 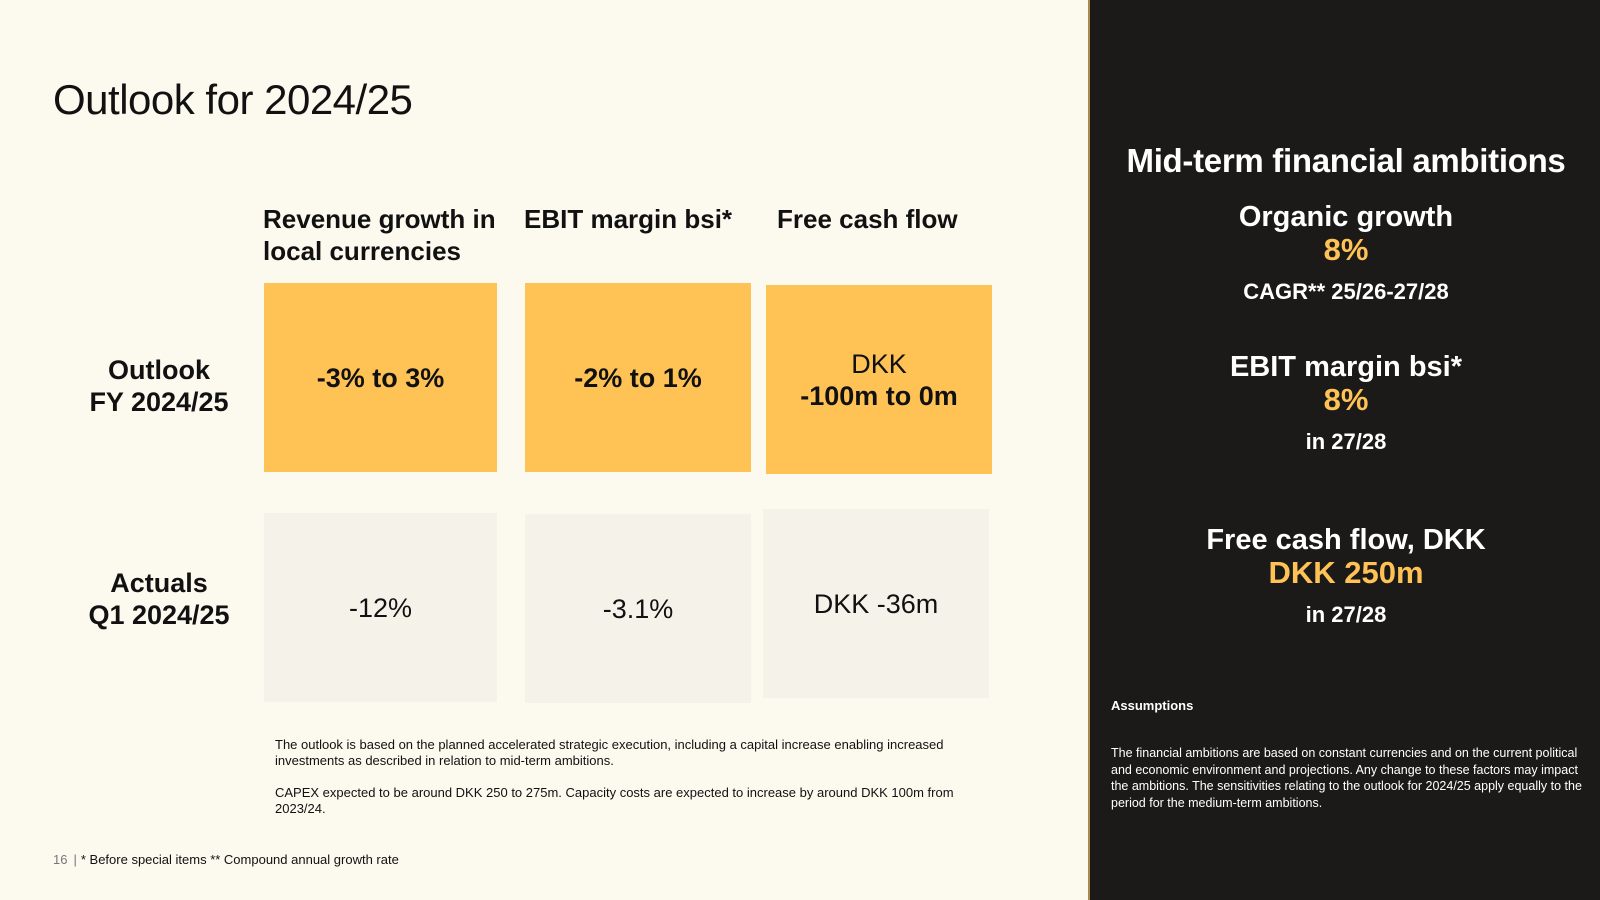 I want to click on ambition-ebit-margin: EBIT margin bsi* 8% in 27/28, so click(x=1345, y=403).